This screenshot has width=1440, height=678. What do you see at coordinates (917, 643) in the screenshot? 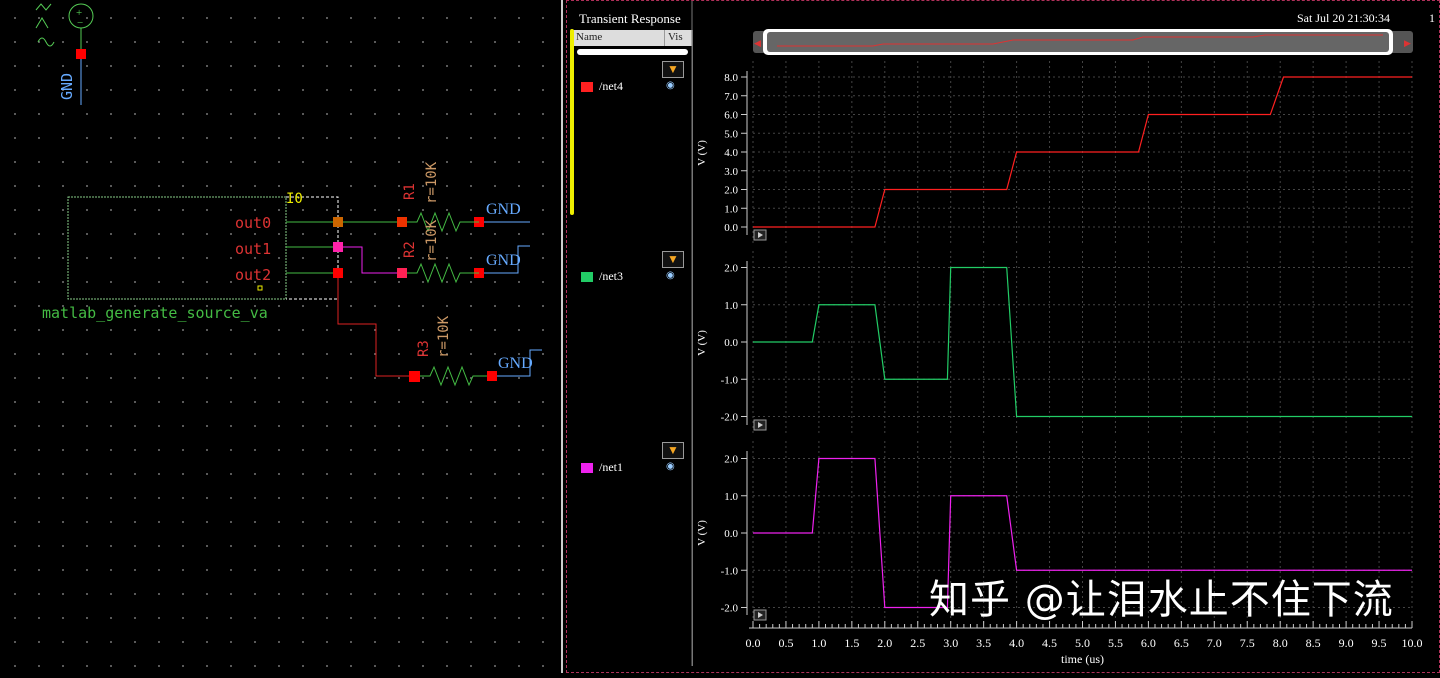
I see `x-tick-label: 2.5` at bounding box center [917, 643].